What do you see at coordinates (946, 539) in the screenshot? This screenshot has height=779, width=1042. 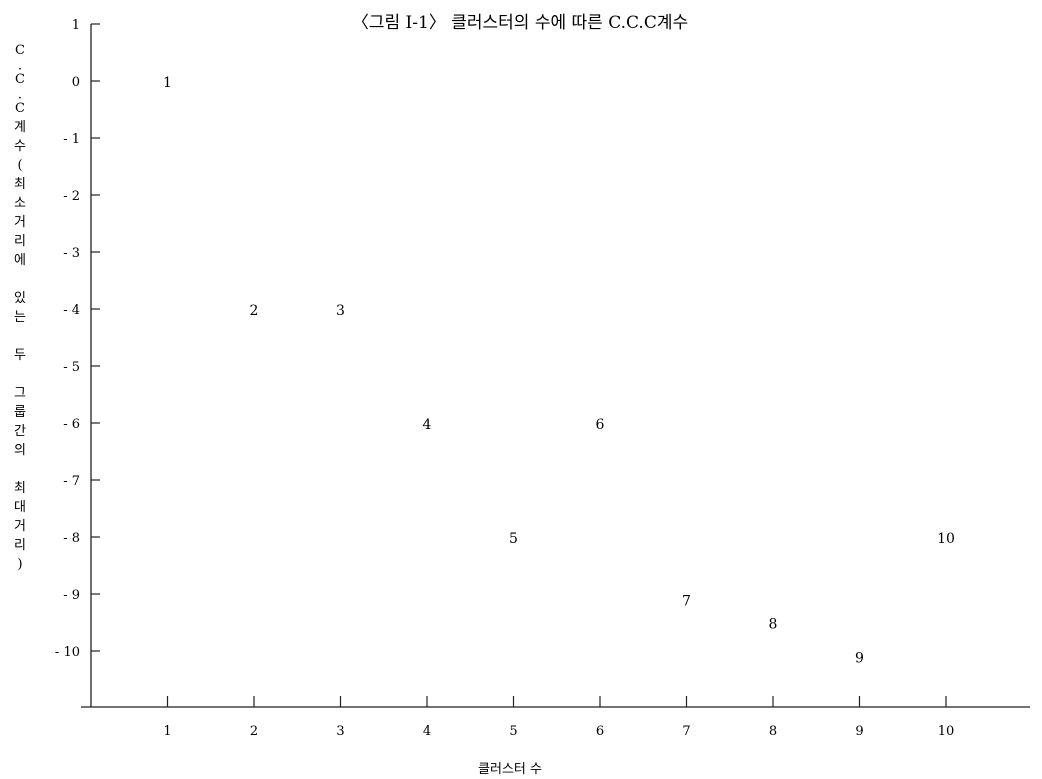 I see `data-point-label: 10` at bounding box center [946, 539].